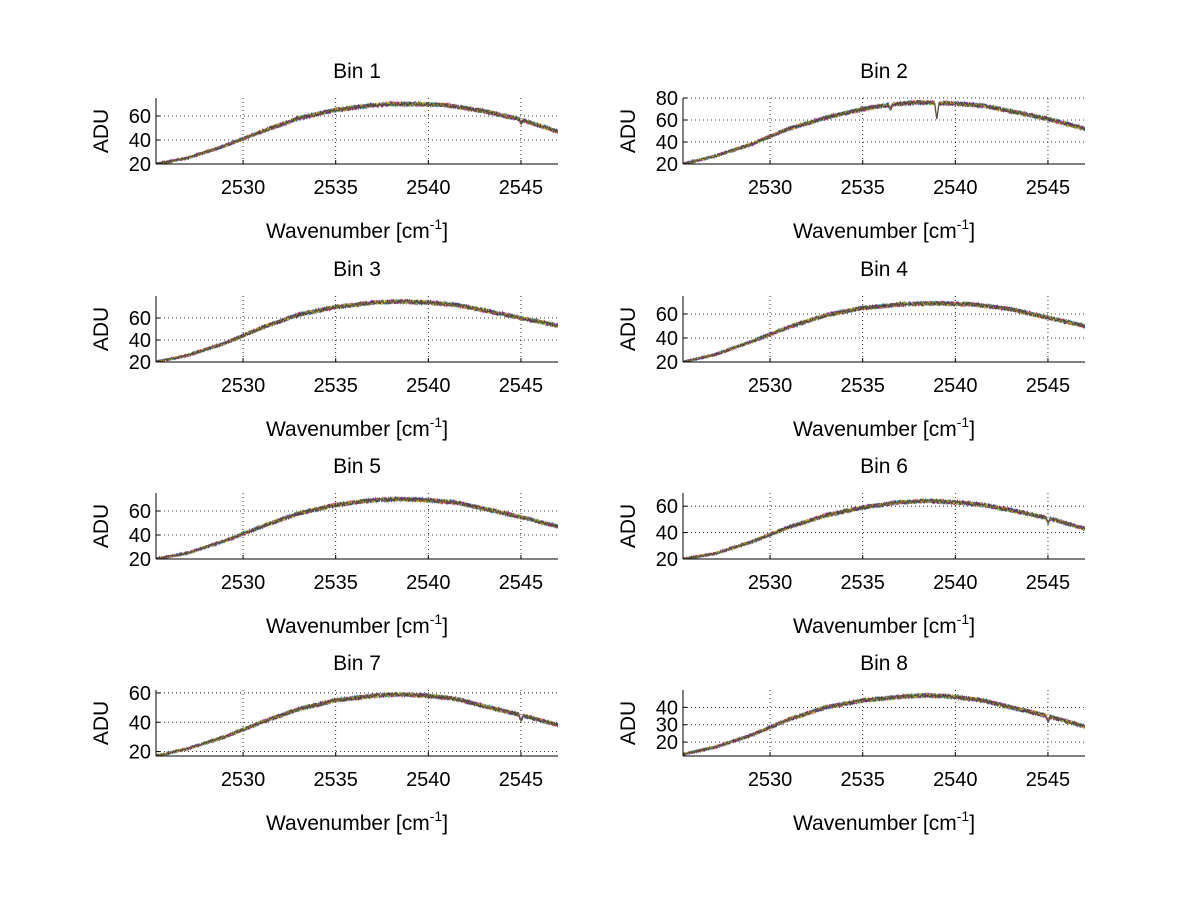 This screenshot has height=901, width=1200. What do you see at coordinates (884, 269) in the screenshot?
I see `chart-title: Bin 4` at bounding box center [884, 269].